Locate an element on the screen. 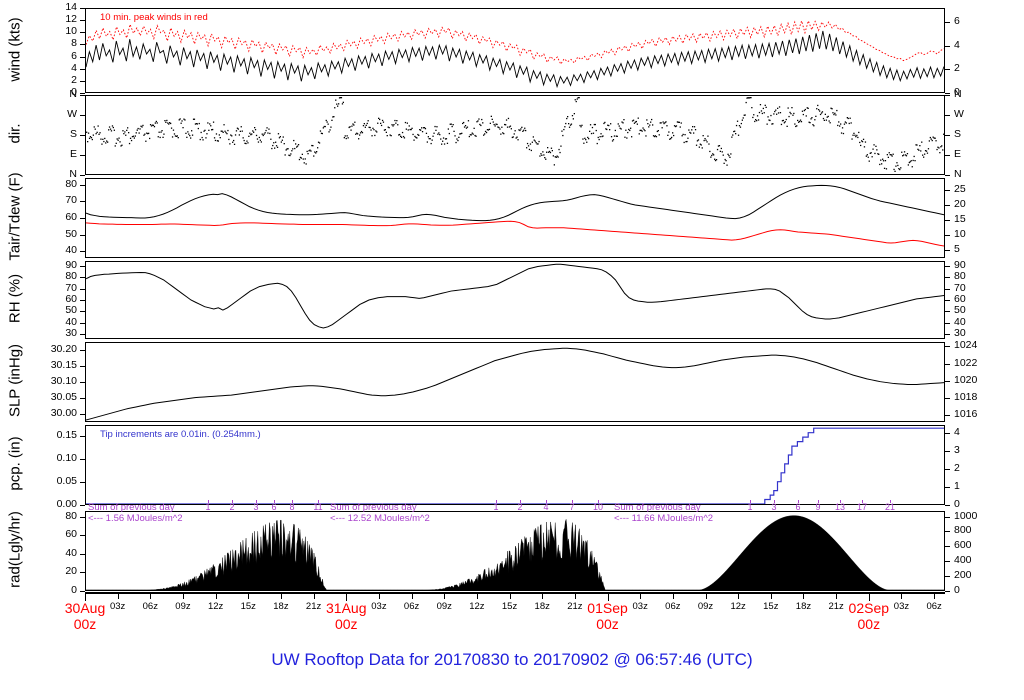 The height and width of the screenshot is (700, 1024). pcp-minor-label-0-5: 11 is located at coordinates (318, 507).